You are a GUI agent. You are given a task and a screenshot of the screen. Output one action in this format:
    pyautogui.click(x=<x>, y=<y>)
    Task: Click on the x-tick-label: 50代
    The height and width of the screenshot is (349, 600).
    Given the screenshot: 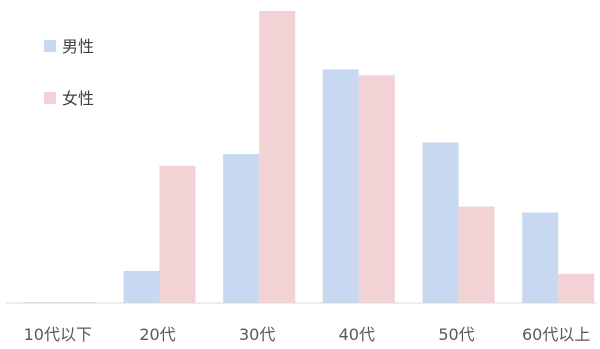 What is the action you would take?
    pyautogui.click(x=456, y=334)
    